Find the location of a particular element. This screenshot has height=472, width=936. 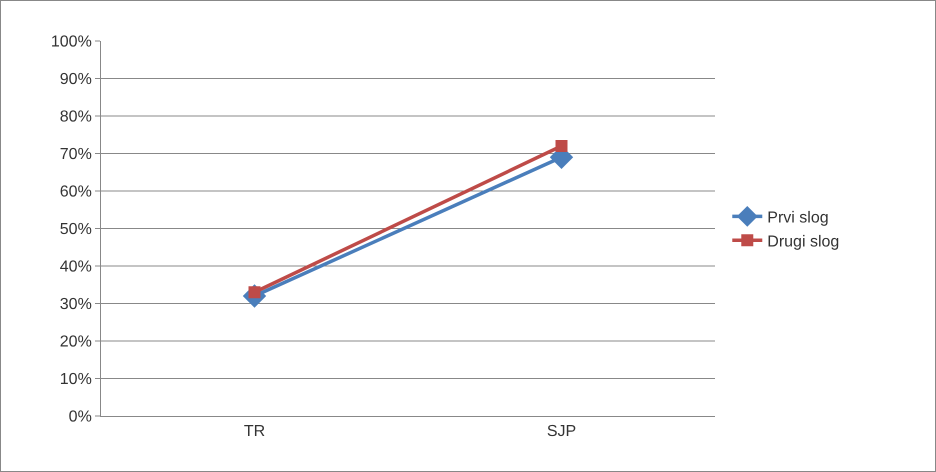

y-tick-label: 90% is located at coordinates (76, 79).